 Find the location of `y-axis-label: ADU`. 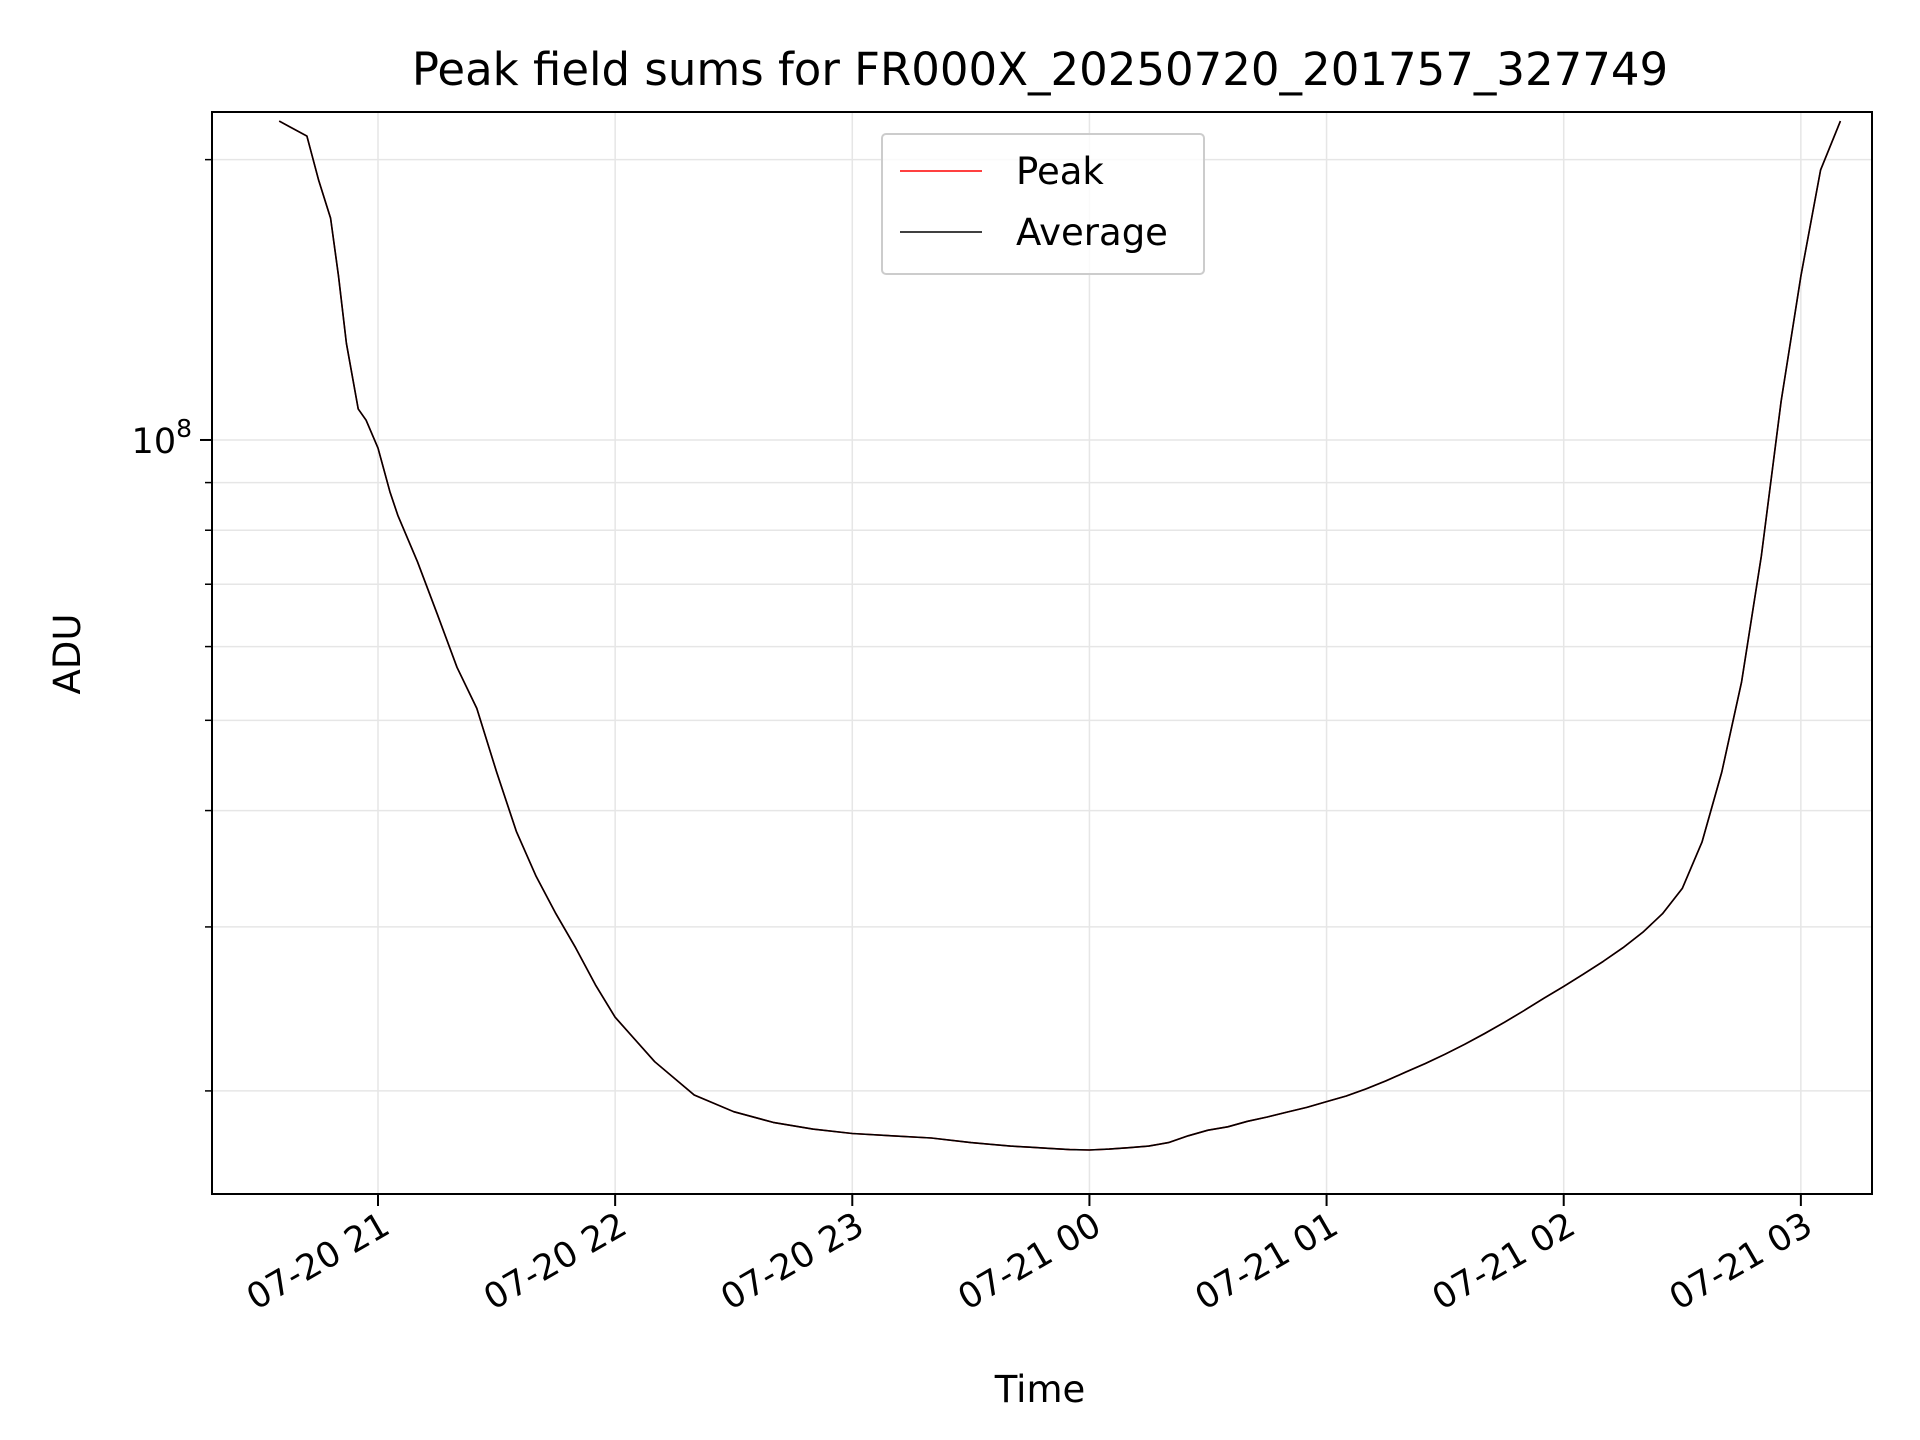

y-axis-label: ADU is located at coordinates (67, 654).